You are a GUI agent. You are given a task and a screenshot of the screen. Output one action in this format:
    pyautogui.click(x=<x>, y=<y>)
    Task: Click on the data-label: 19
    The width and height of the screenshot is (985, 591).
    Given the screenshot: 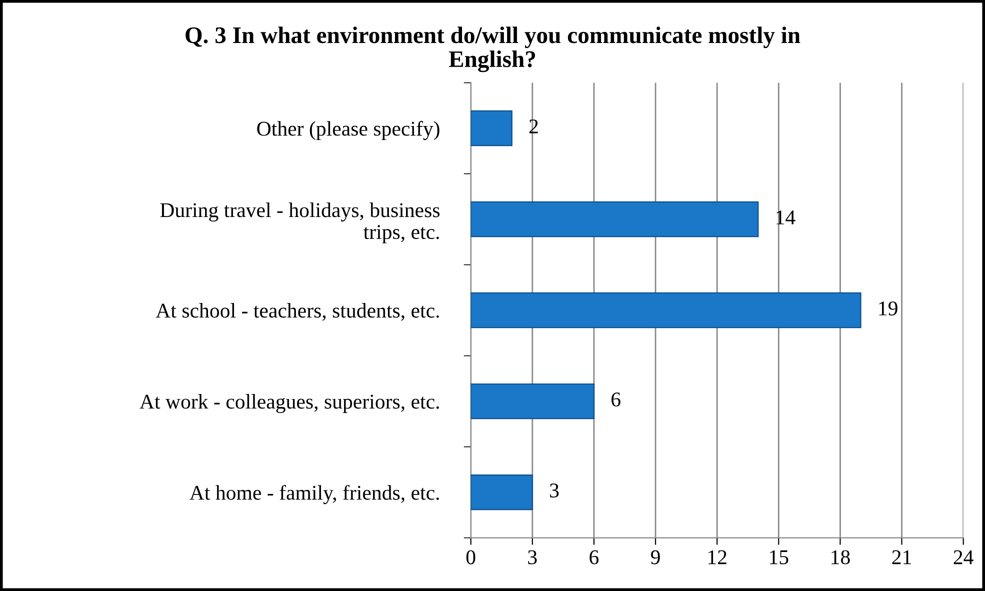 What is the action you would take?
    pyautogui.click(x=888, y=308)
    